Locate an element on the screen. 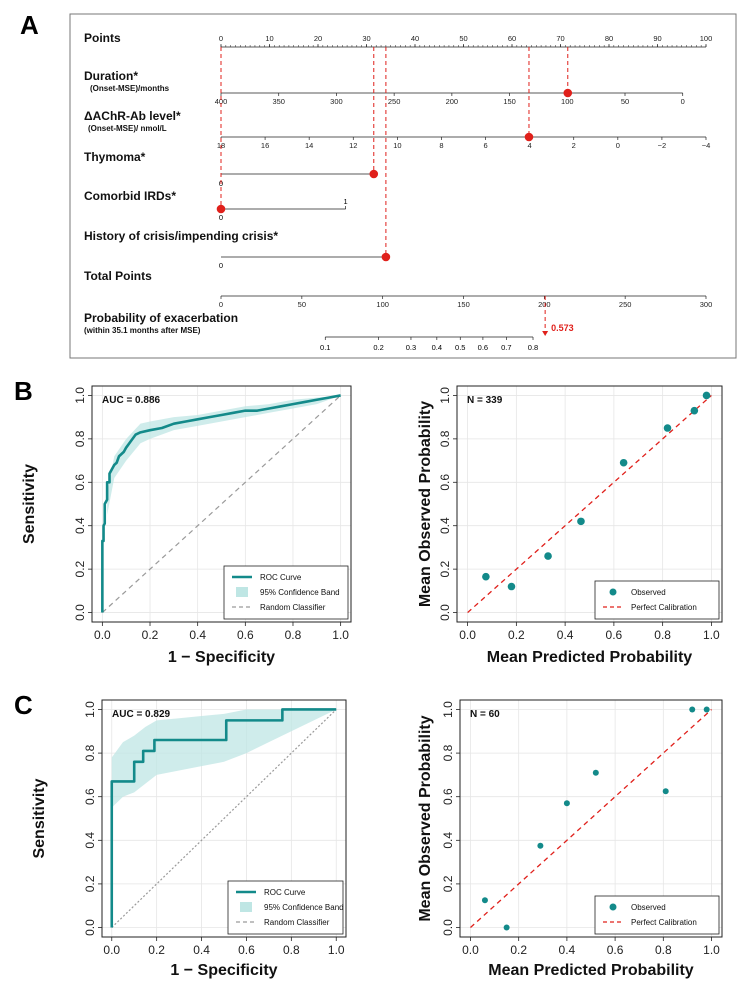  row-label-thymoma: Thymoma* is located at coordinates (115, 157).